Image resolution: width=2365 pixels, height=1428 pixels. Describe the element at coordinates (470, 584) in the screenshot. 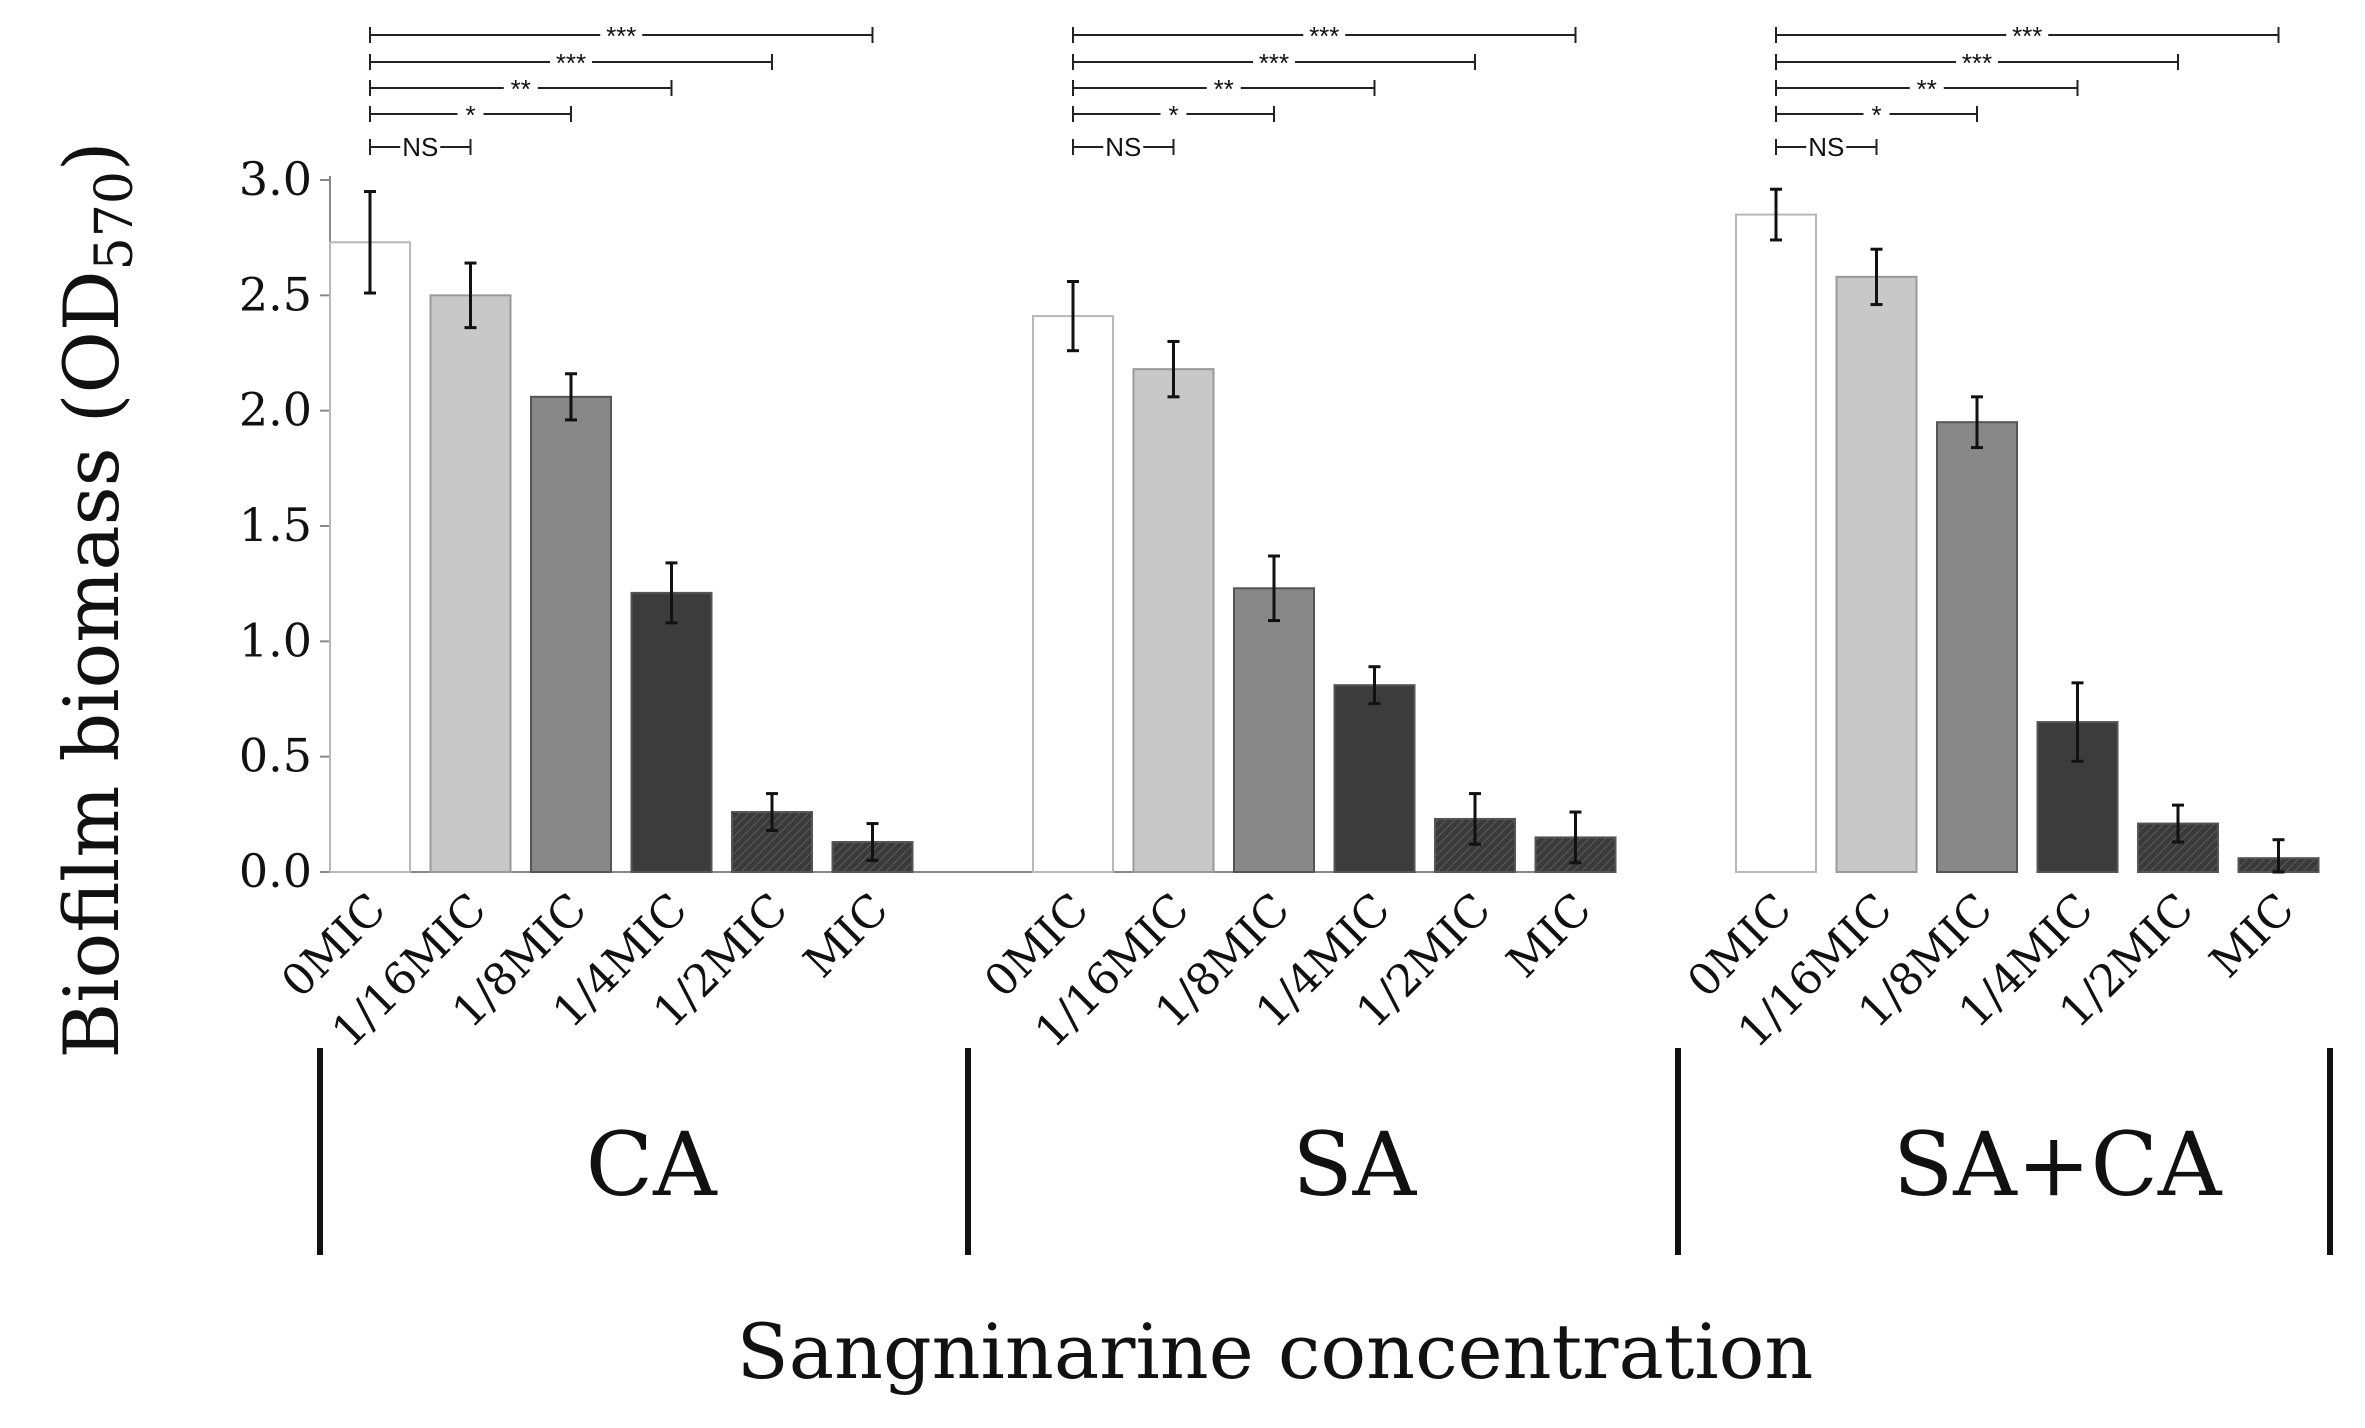

I see `bar-ca-1-16mic` at that location.